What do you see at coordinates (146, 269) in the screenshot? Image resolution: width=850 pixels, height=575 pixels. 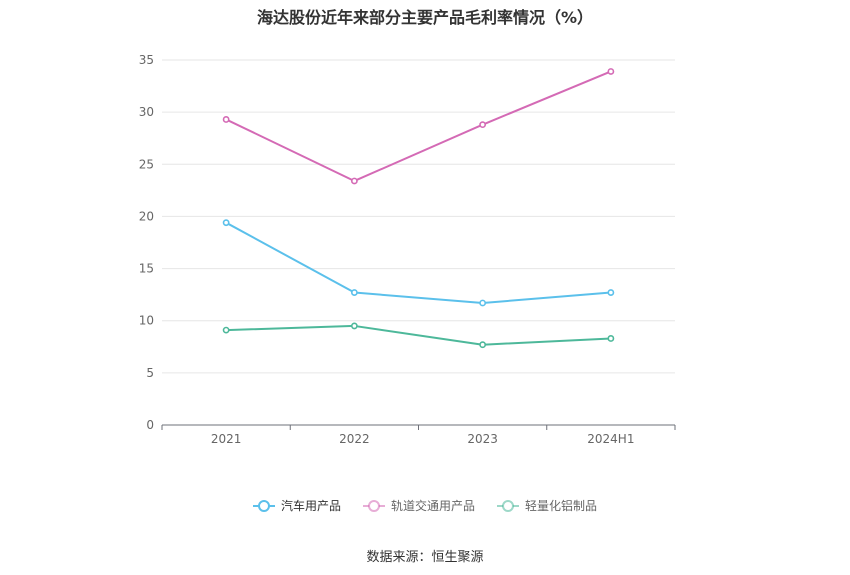 I see `y-tick-label: 15` at bounding box center [146, 269].